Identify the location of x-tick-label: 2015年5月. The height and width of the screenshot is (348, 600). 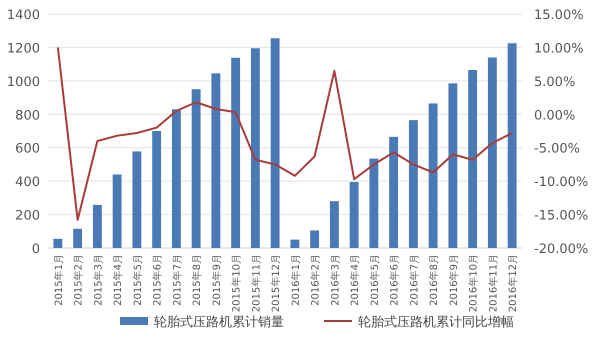
(138, 280).